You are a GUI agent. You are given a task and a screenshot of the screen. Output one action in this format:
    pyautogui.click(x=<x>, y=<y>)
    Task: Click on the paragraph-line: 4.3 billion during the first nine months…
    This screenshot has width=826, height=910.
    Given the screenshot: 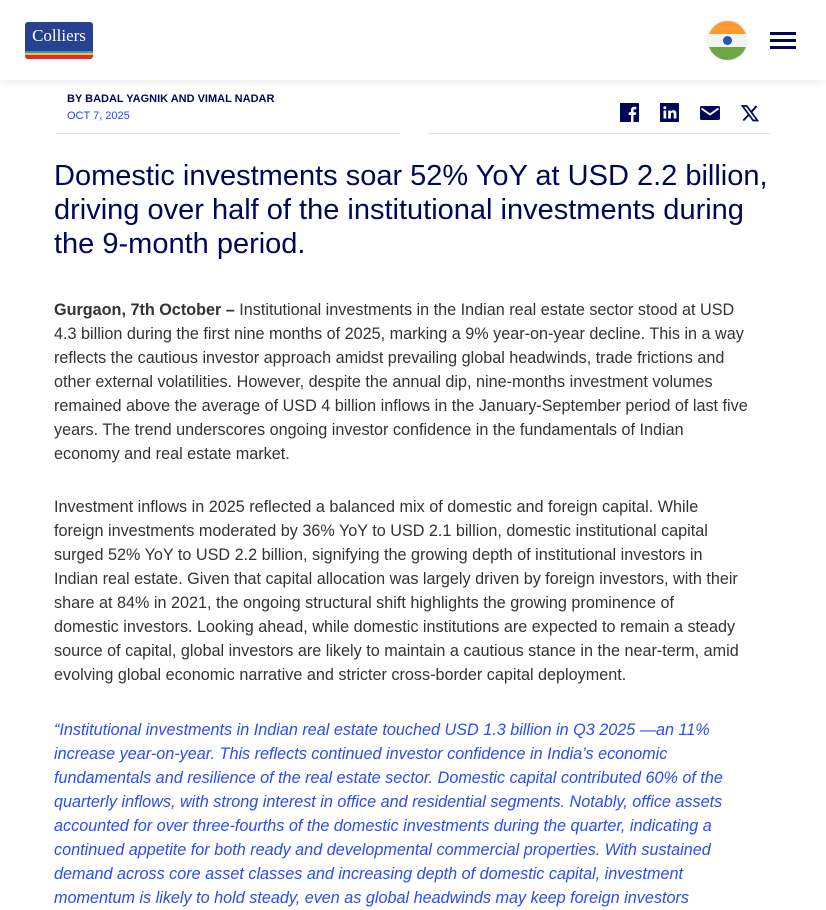 What is the action you would take?
    pyautogui.click(x=399, y=334)
    